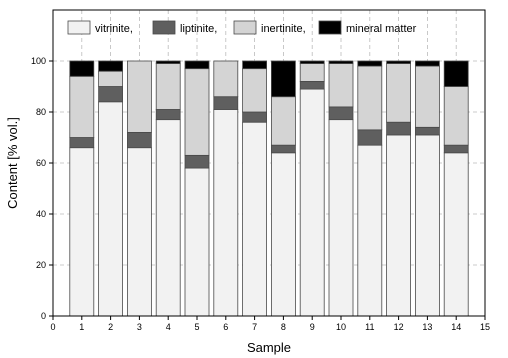  What do you see at coordinates (399, 327) in the screenshot?
I see `x-tick-label: 12` at bounding box center [399, 327].